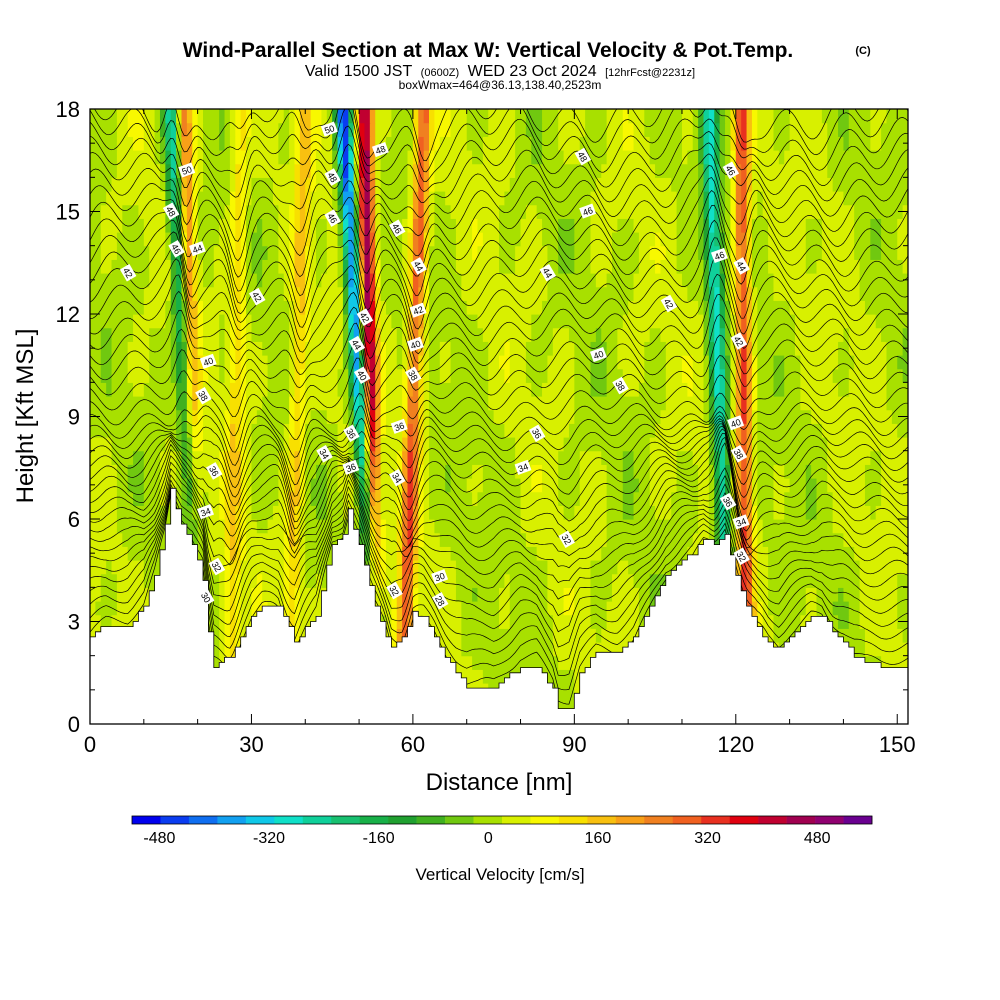  I want to click on colorbar-frame, so click(502, 820).